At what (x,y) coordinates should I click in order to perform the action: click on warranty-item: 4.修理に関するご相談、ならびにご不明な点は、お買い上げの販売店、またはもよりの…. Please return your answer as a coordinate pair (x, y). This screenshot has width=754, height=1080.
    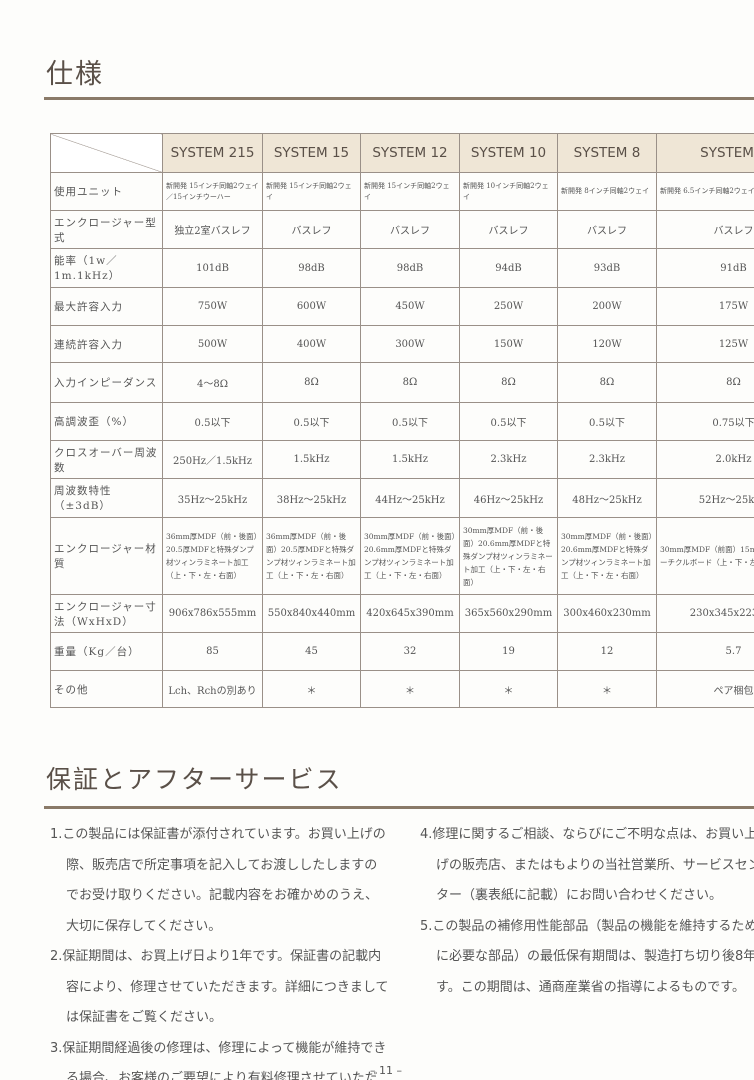
    Looking at the image, I should click on (587, 865).